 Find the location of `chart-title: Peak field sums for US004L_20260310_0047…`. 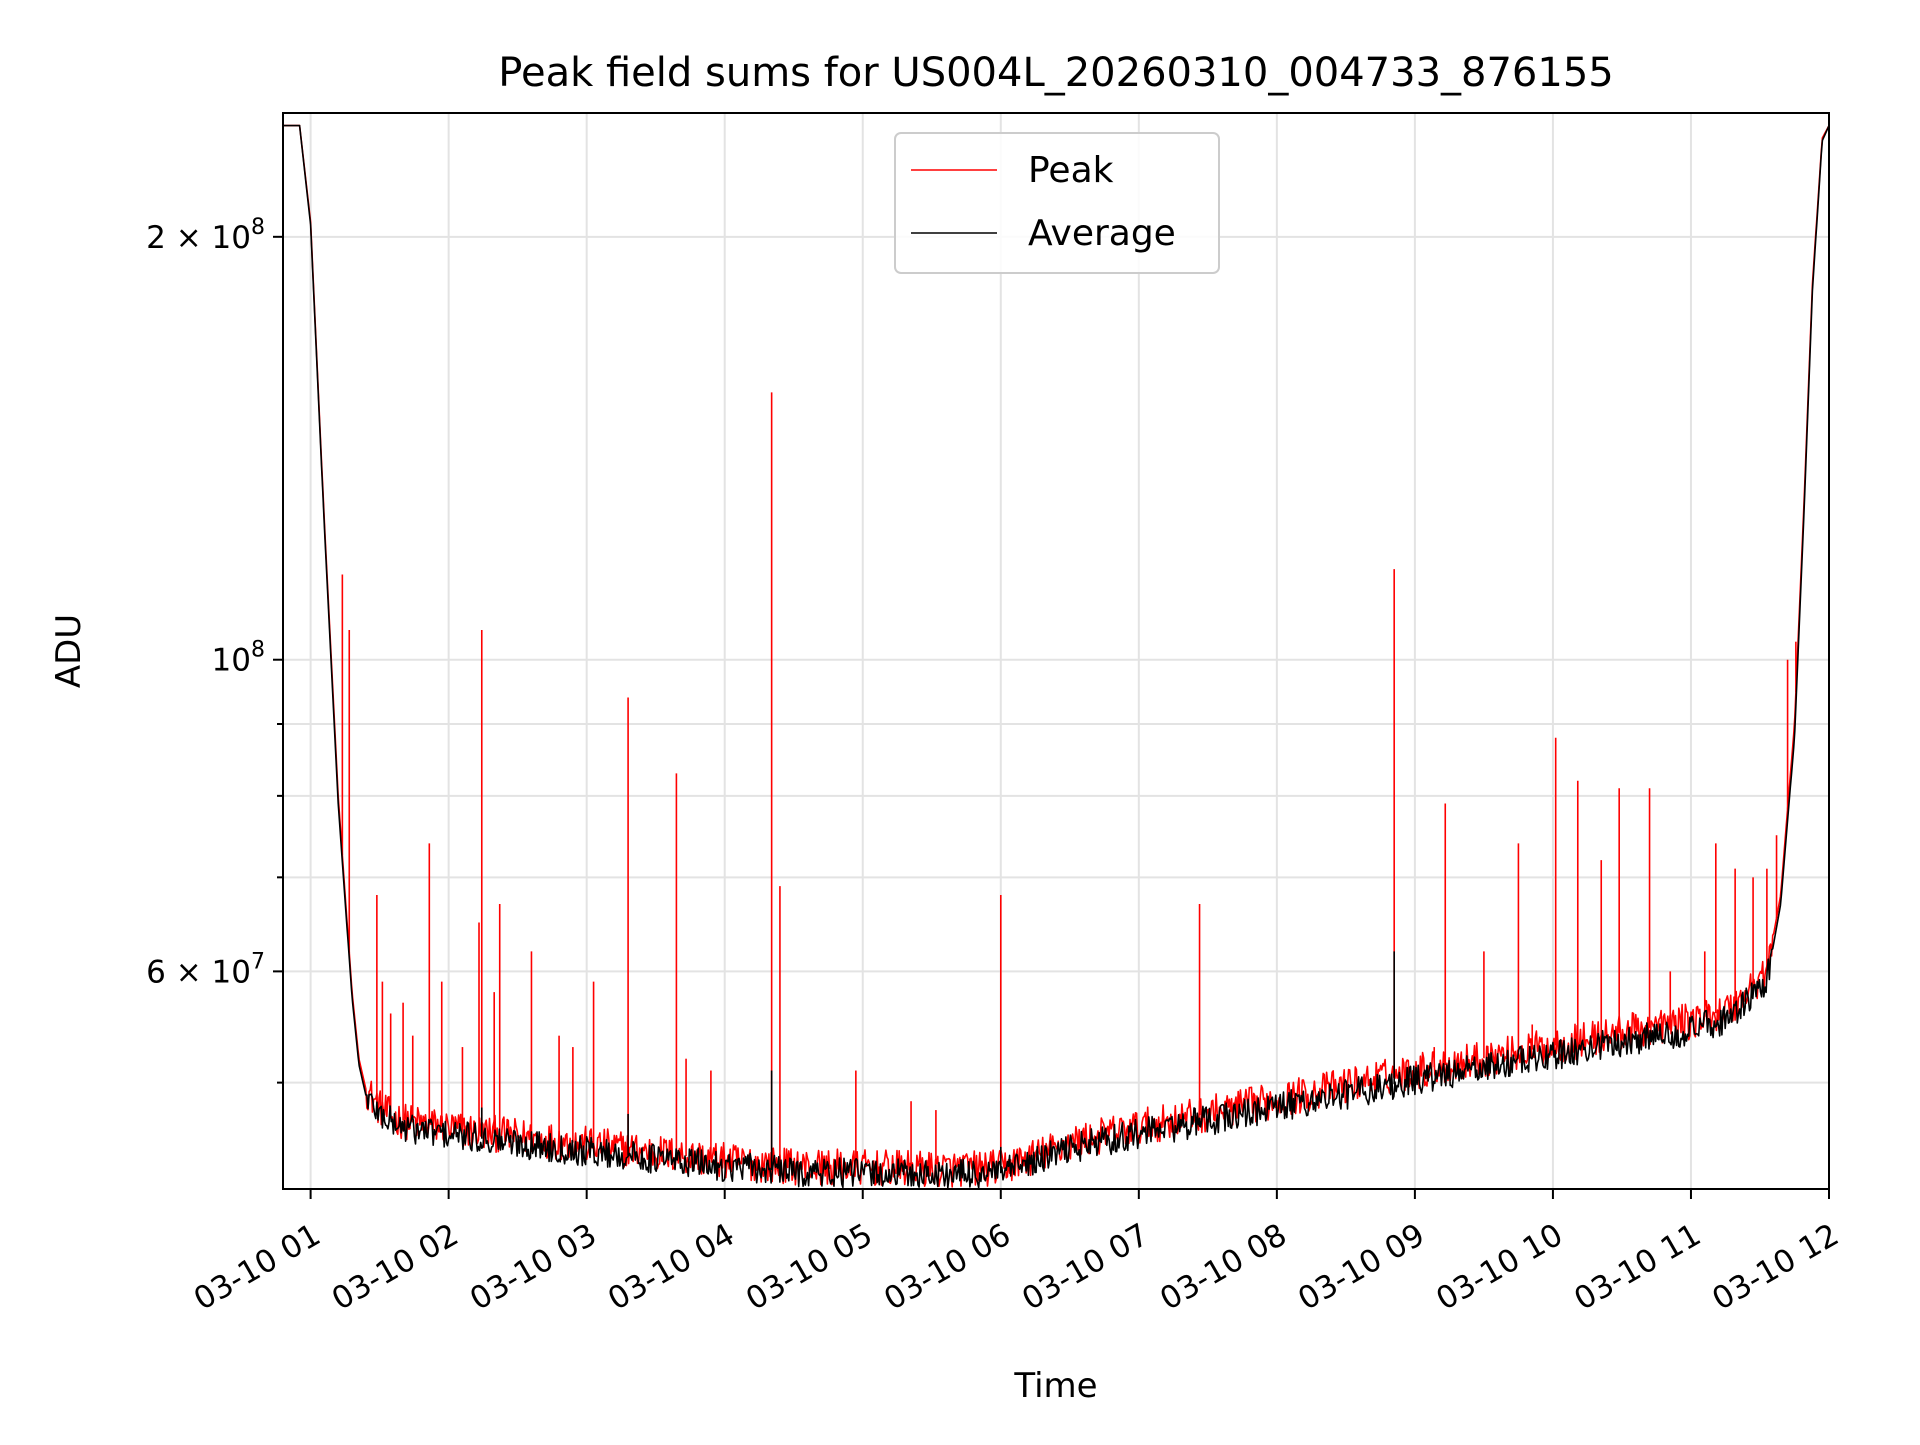

chart-title: Peak field sums for US004L_20260310_0047… is located at coordinates (1055, 73).